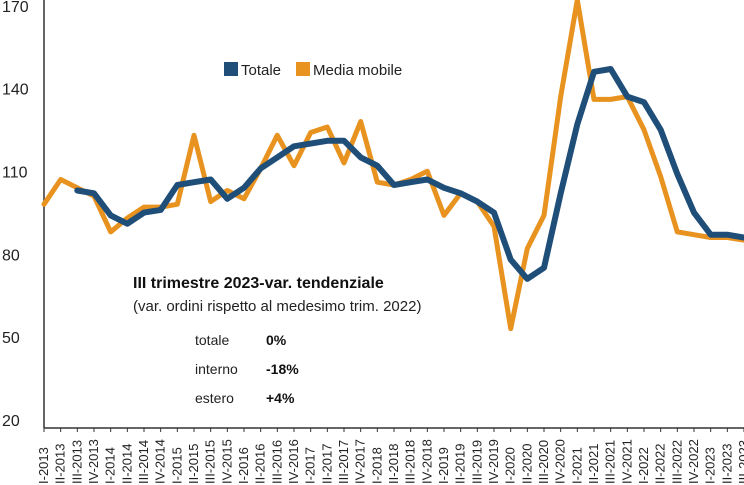  I want to click on x-tick-label: IV-2019, so click(493, 461).